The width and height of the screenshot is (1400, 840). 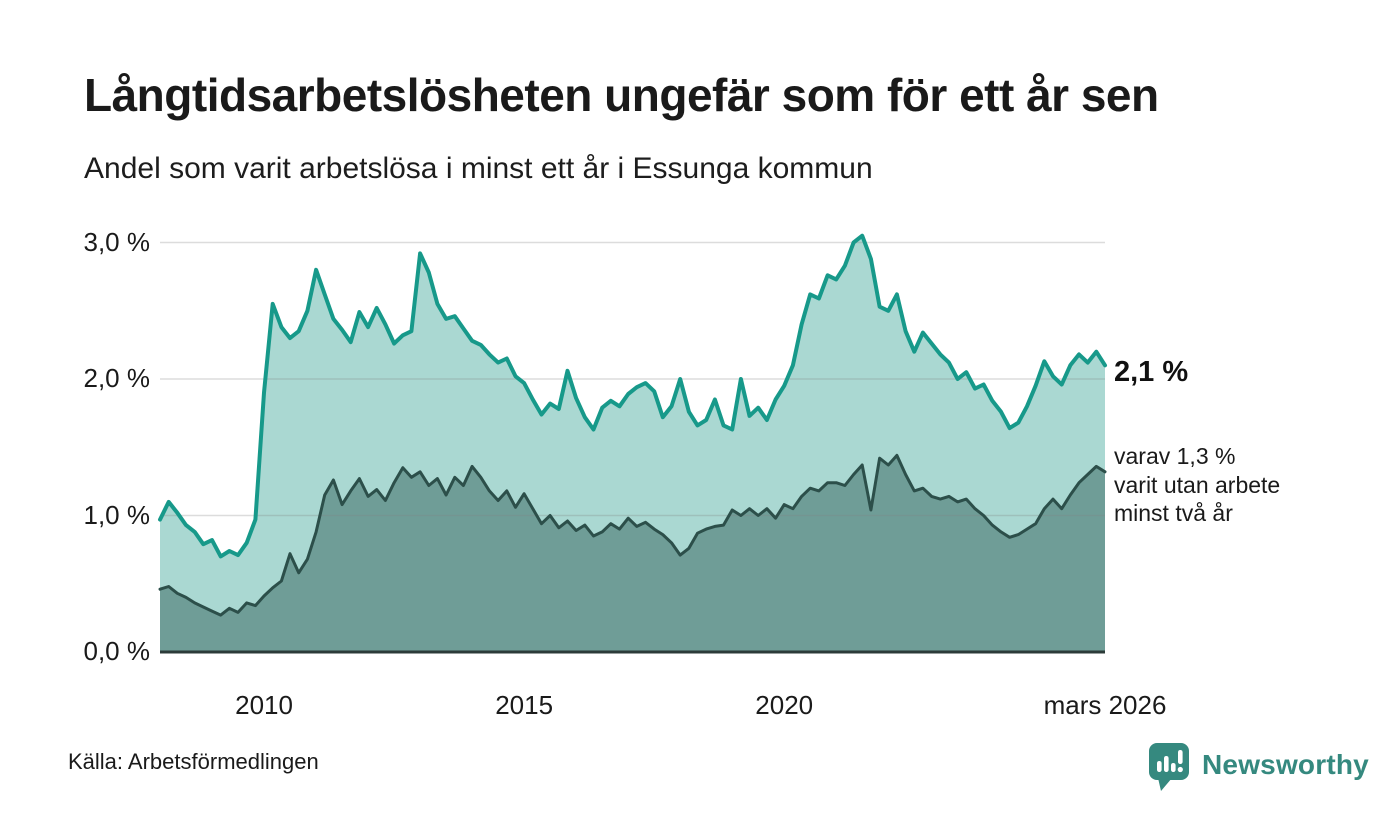 What do you see at coordinates (117, 378) in the screenshot?
I see `y-tick-label: 2,0 %` at bounding box center [117, 378].